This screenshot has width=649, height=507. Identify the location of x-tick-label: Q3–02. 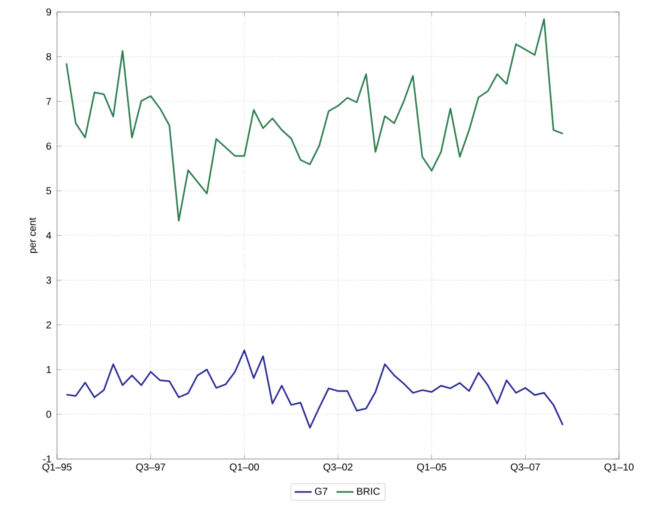
(338, 468).